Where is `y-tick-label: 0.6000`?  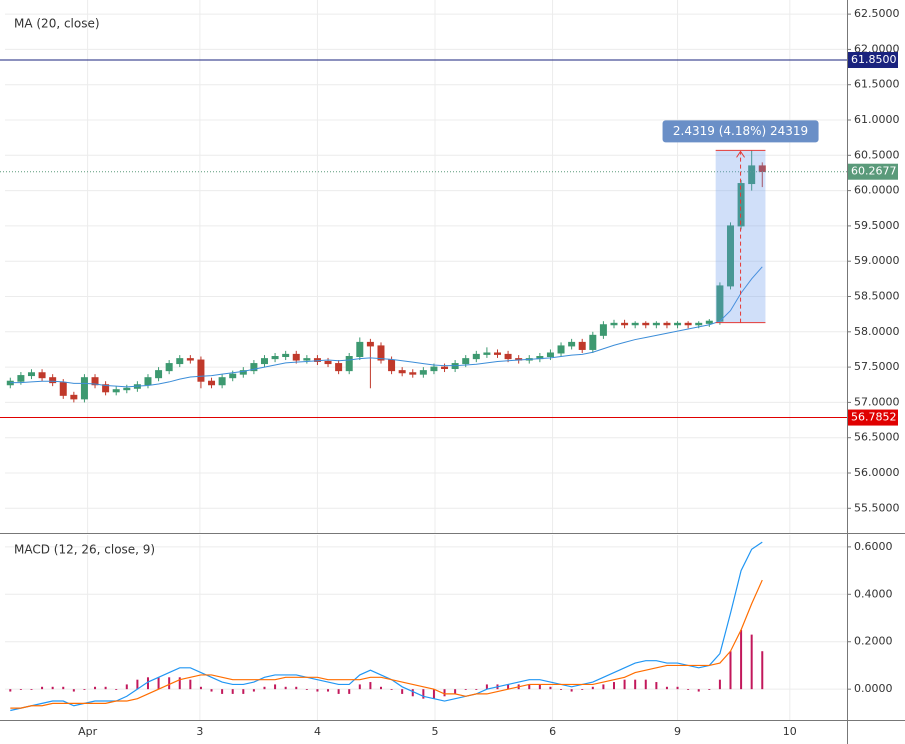 y-tick-label: 0.6000 is located at coordinates (873, 546).